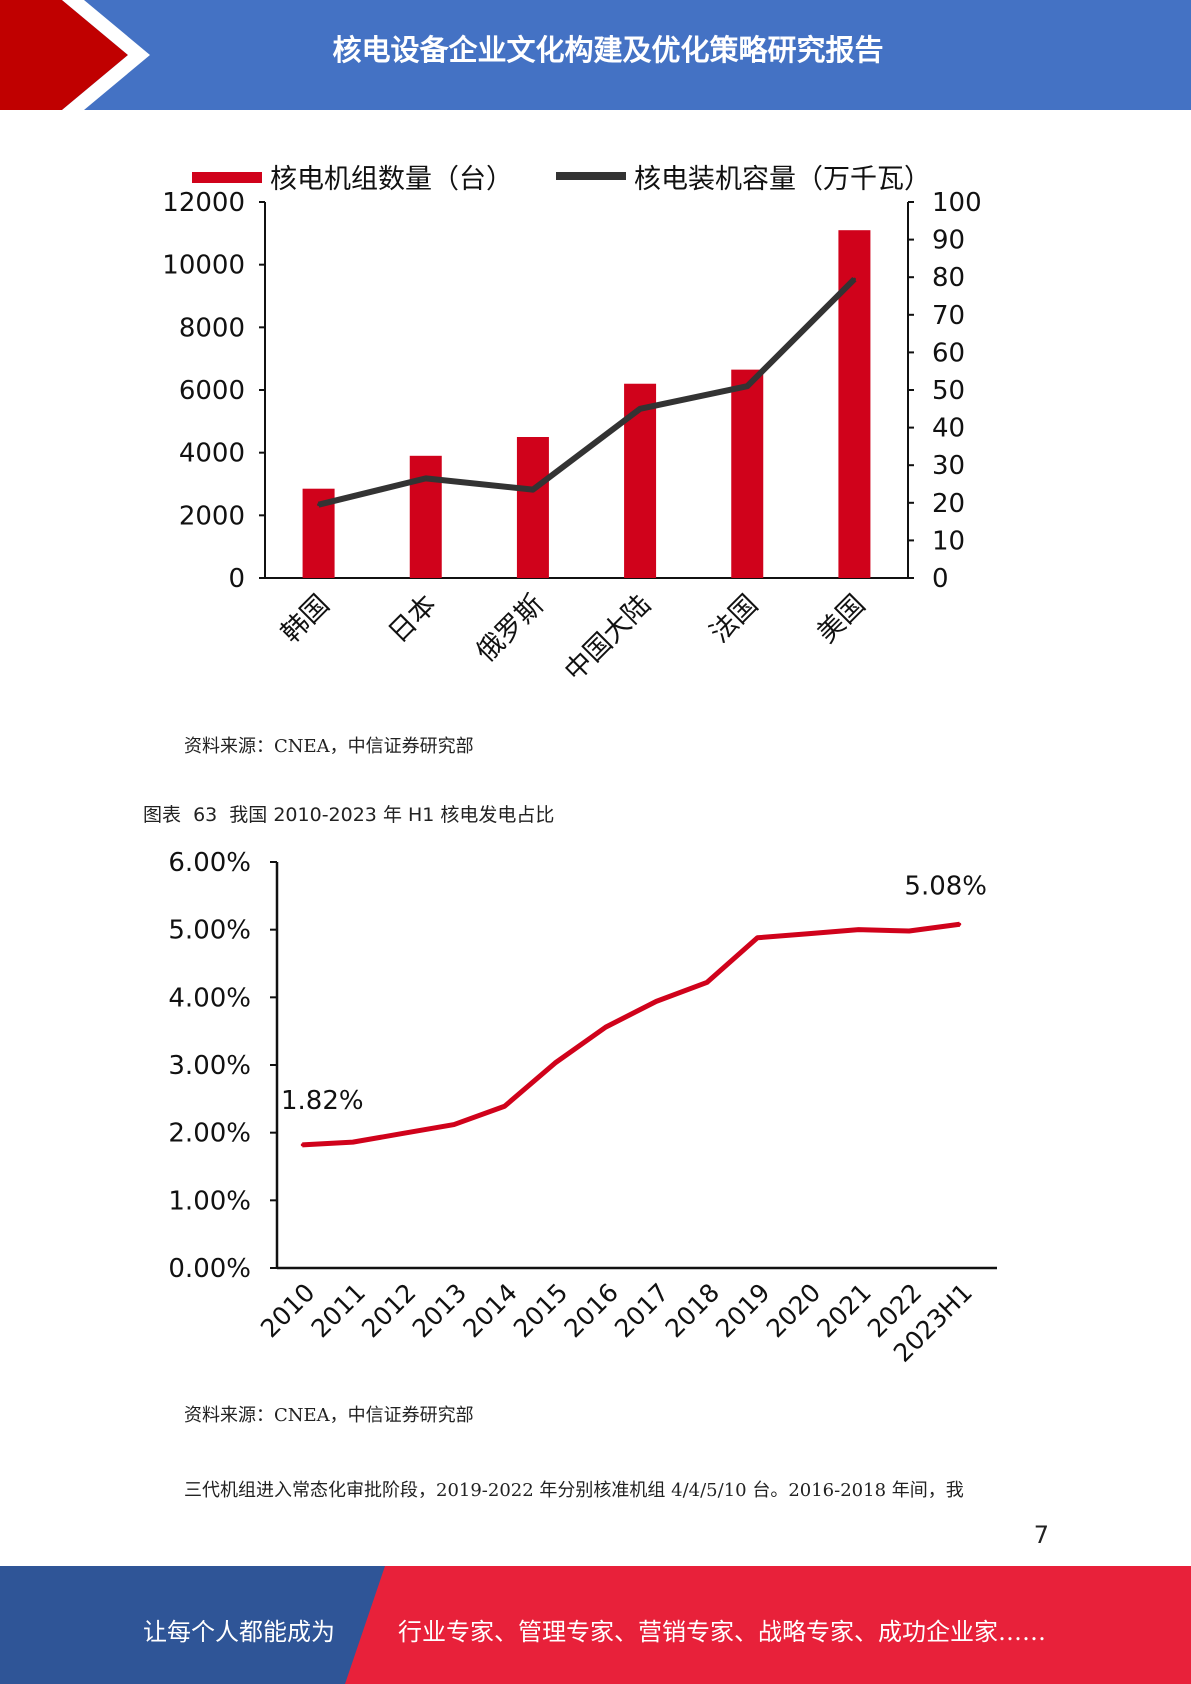 The height and width of the screenshot is (1684, 1191). I want to click on y-tick-label: 8000, so click(212, 328).